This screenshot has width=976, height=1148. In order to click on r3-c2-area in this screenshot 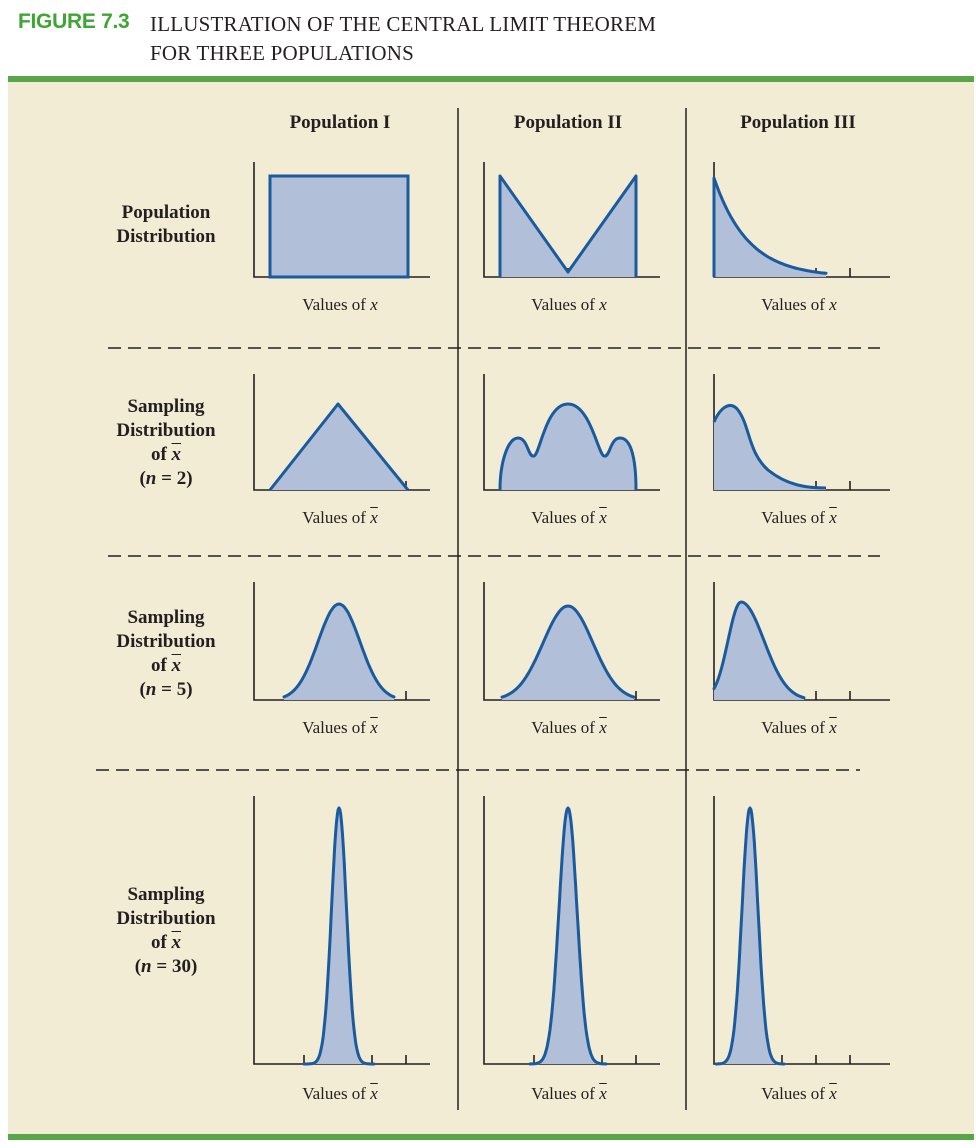, I will do `click(568, 653)`.